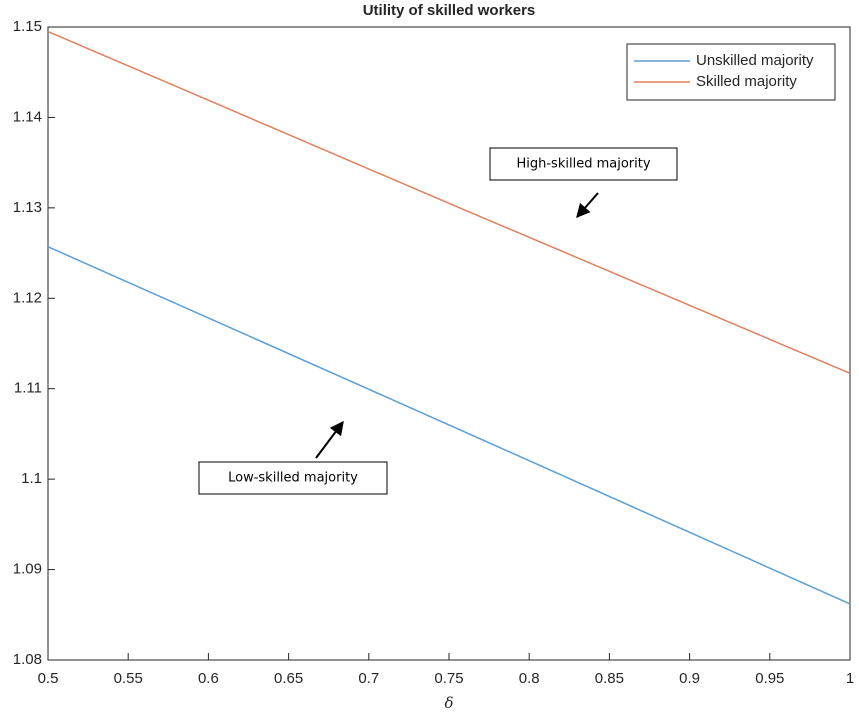 The image size is (859, 719). I want to click on y-tick-label: 1.1, so click(31, 478).